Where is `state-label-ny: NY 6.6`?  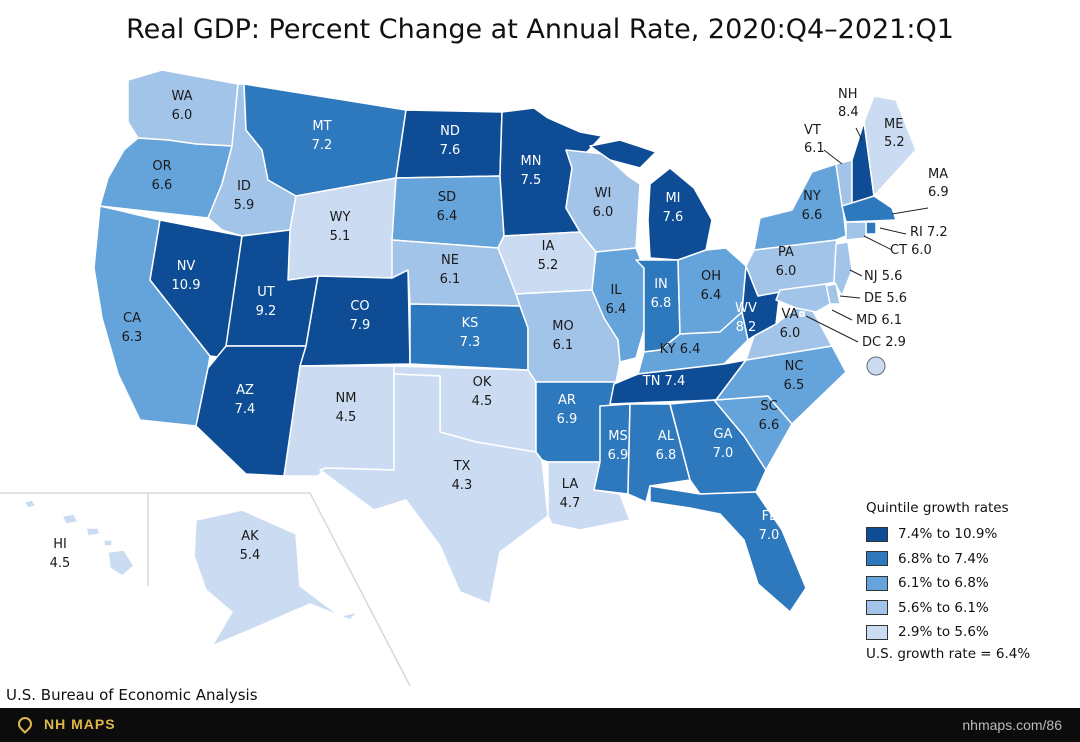
state-label-ny: NY 6.6 is located at coordinates (812, 206).